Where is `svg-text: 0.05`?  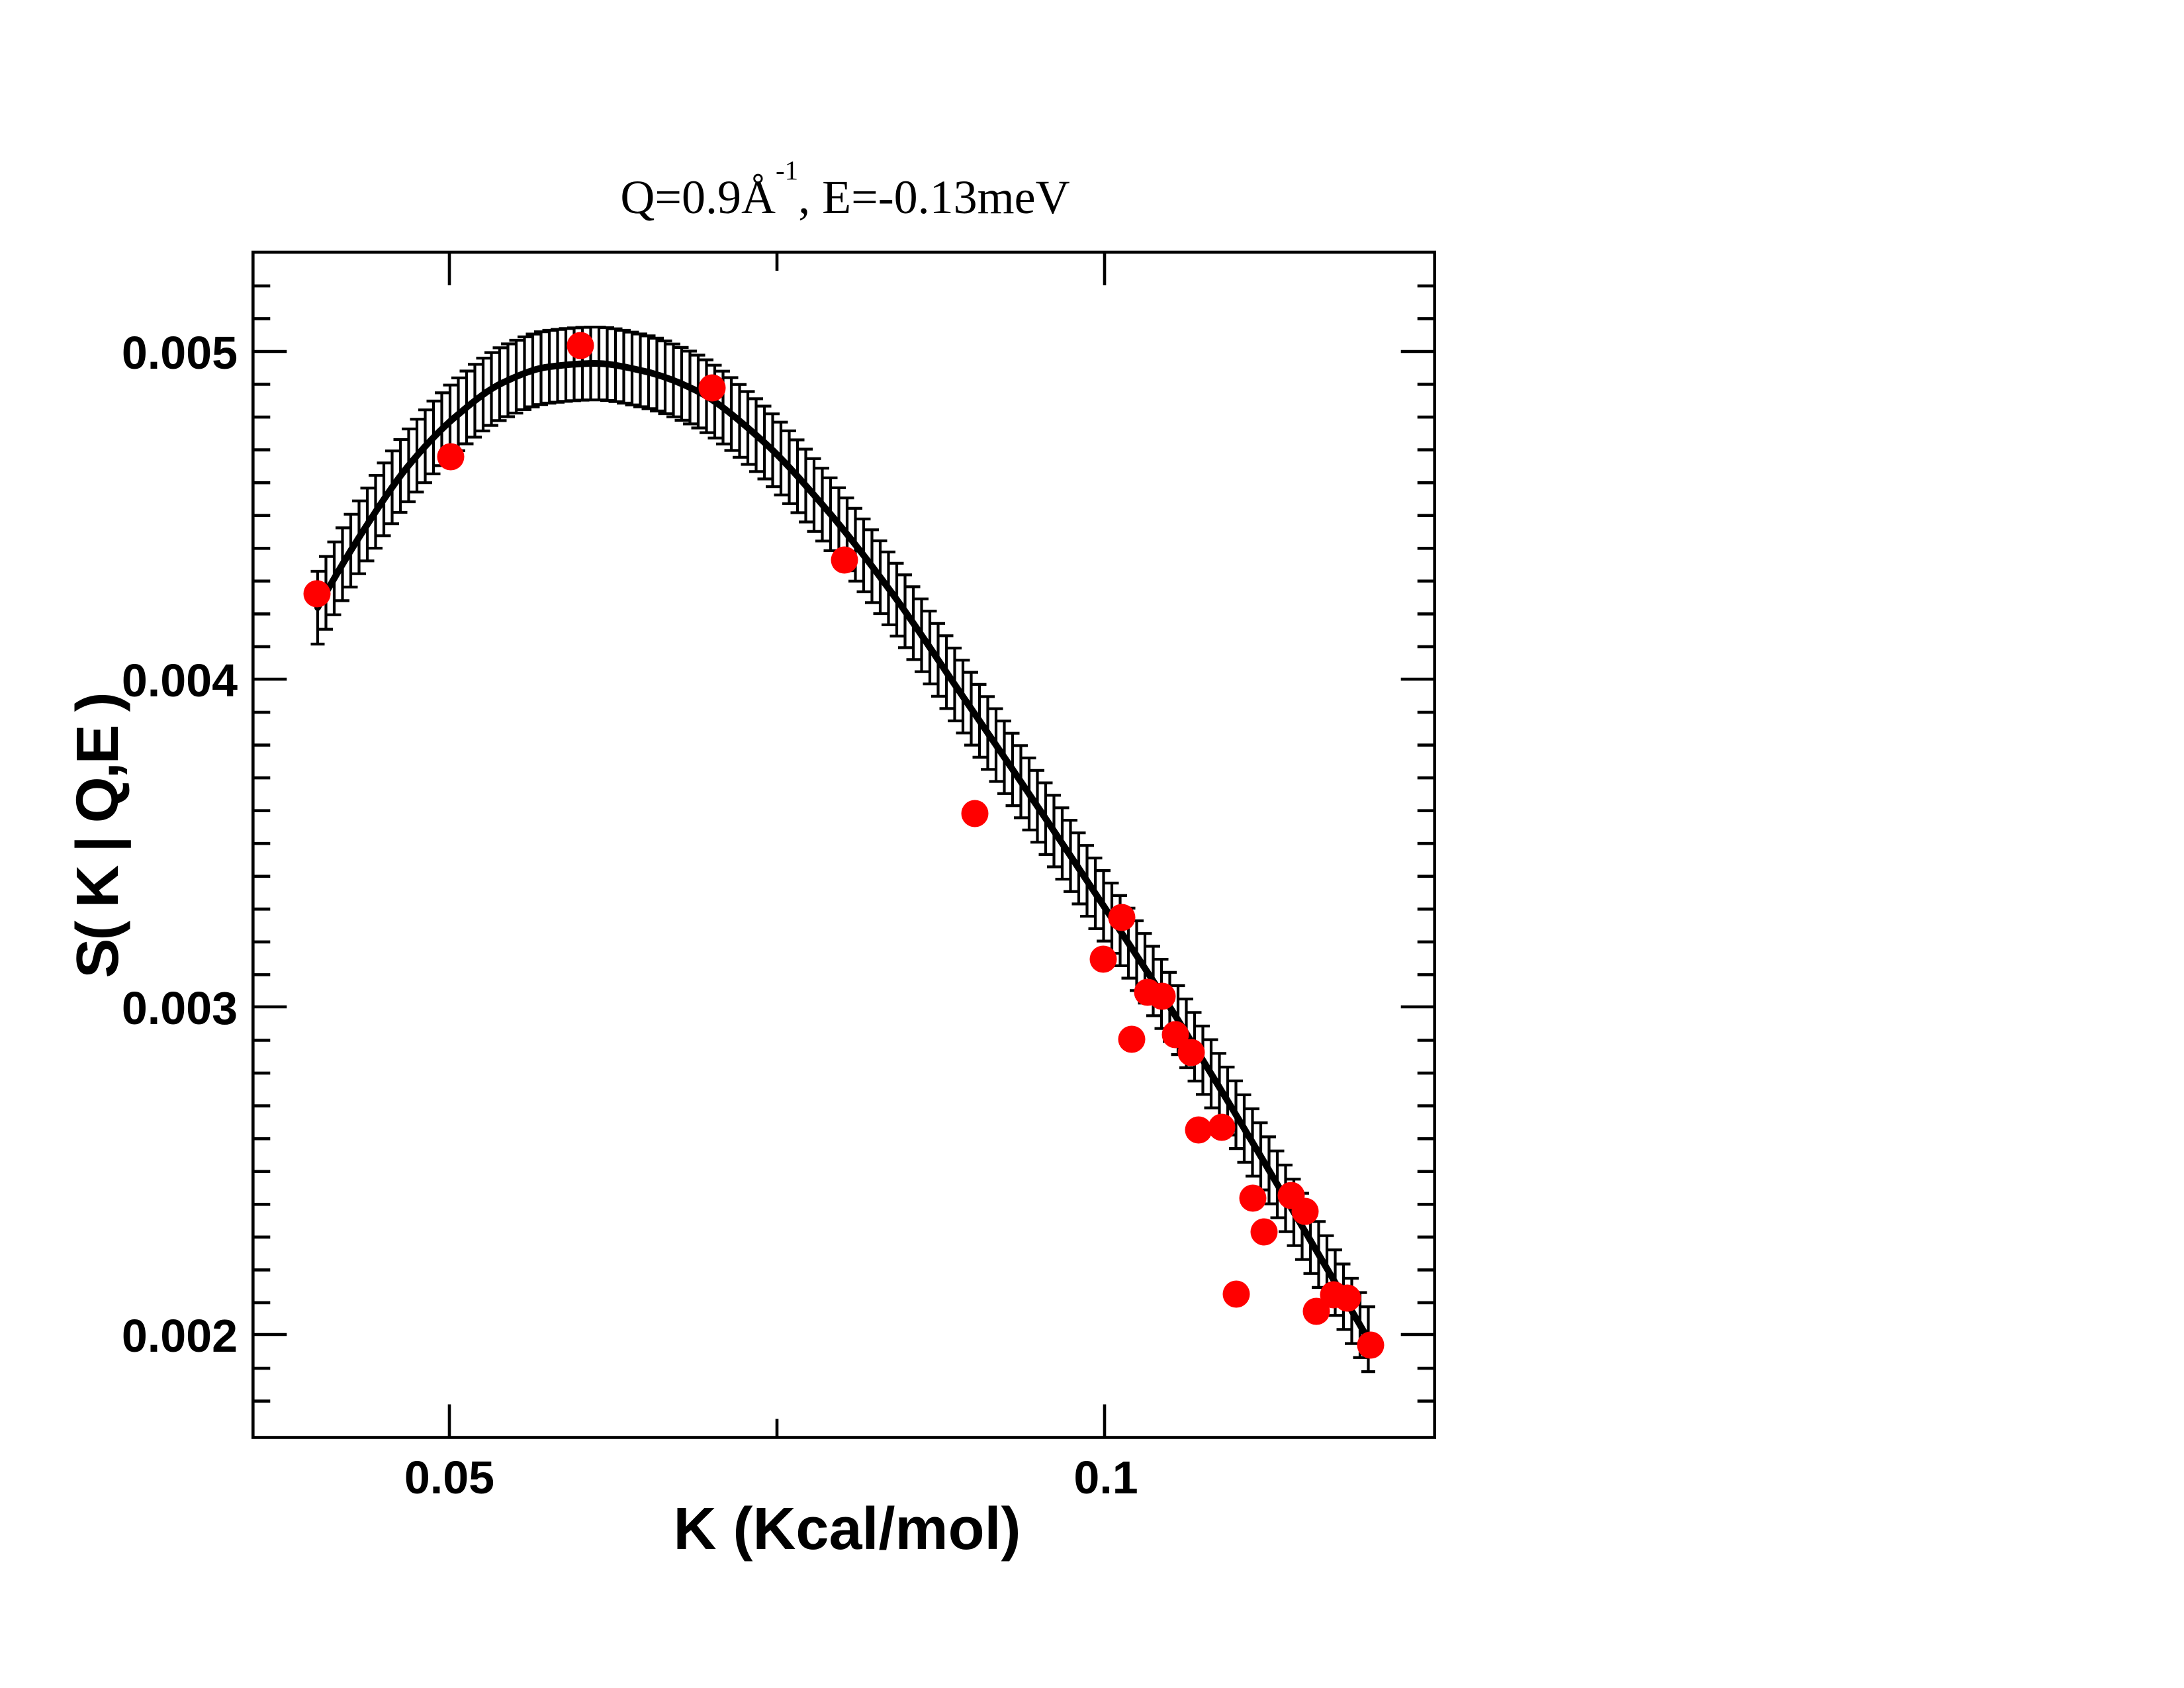
svg-text: 0.05 is located at coordinates (449, 1477).